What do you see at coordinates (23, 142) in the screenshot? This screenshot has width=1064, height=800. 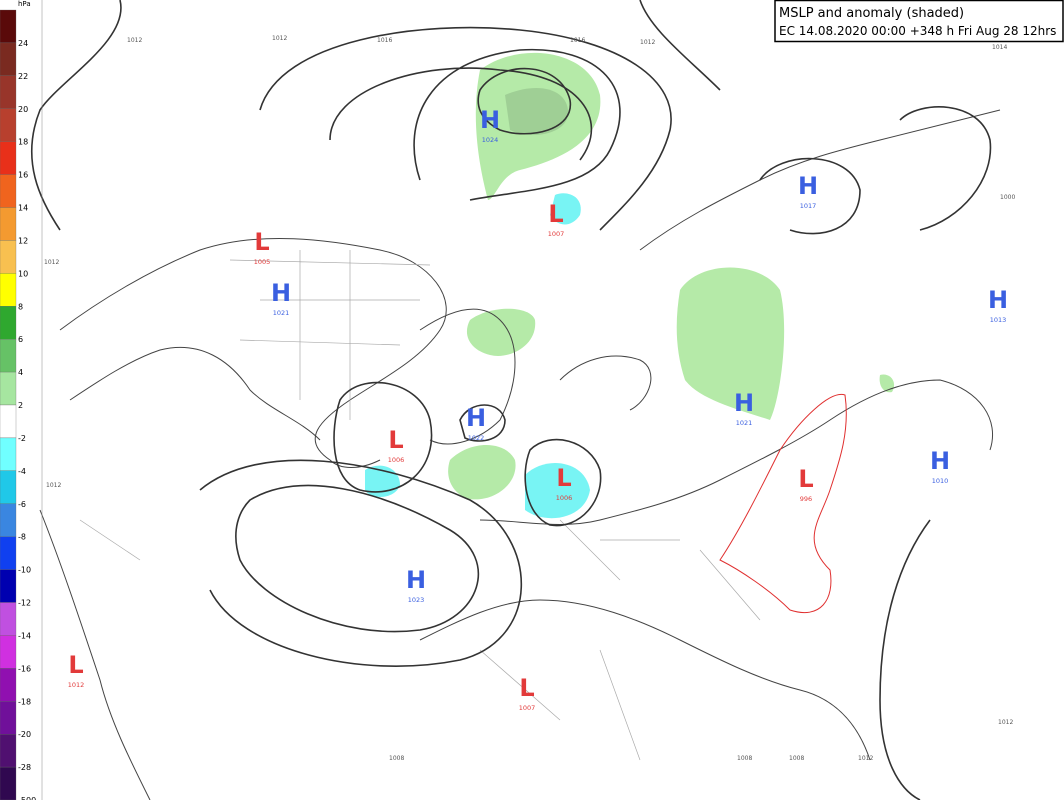 I see `colorbar-label: 18` at bounding box center [23, 142].